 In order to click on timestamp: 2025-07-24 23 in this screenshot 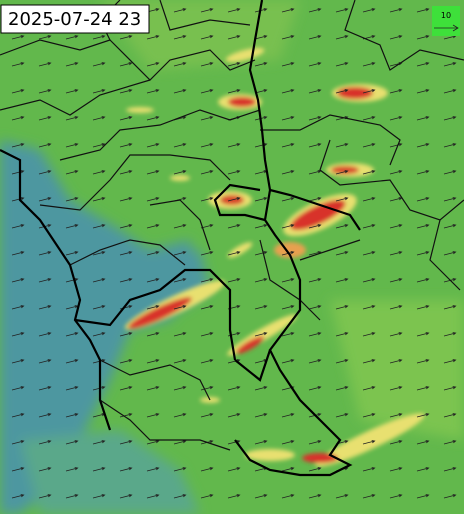, I will do `click(74, 19)`.